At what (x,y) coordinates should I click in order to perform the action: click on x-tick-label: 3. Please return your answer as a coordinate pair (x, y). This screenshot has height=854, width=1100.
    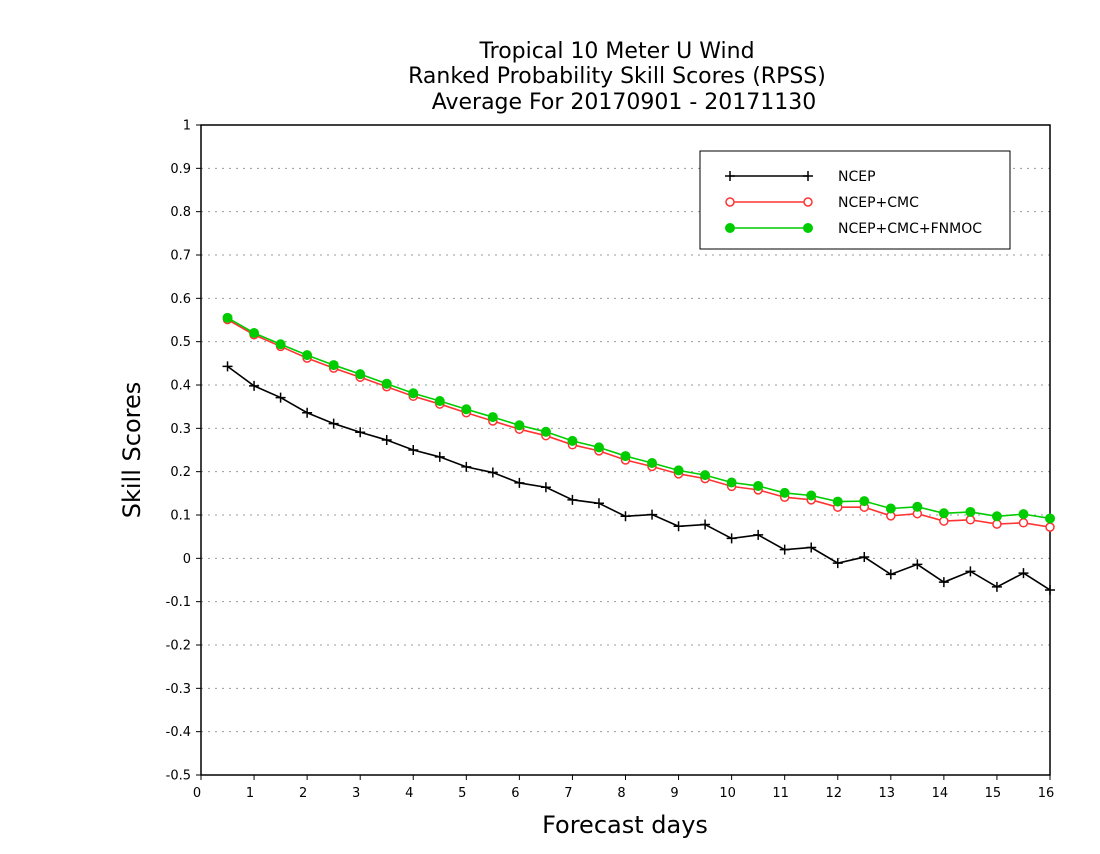
    Looking at the image, I should click on (356, 793).